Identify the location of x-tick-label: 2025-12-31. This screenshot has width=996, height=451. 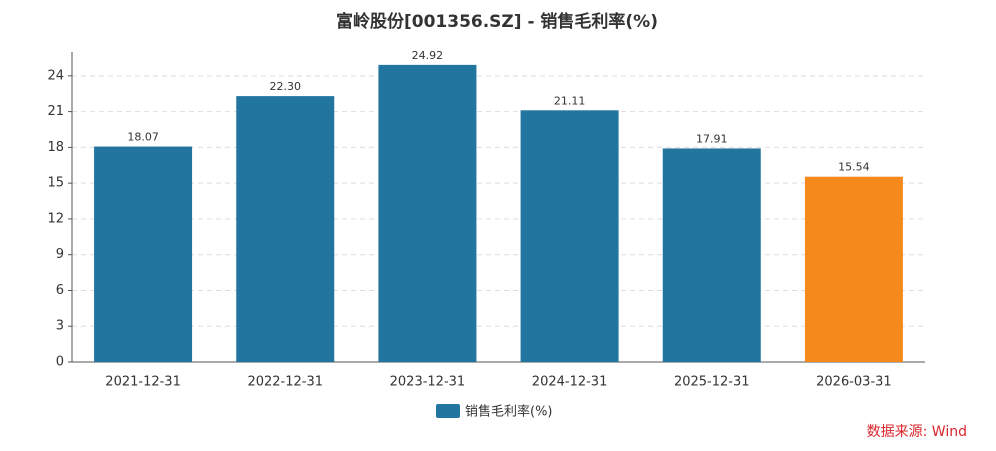
(712, 382).